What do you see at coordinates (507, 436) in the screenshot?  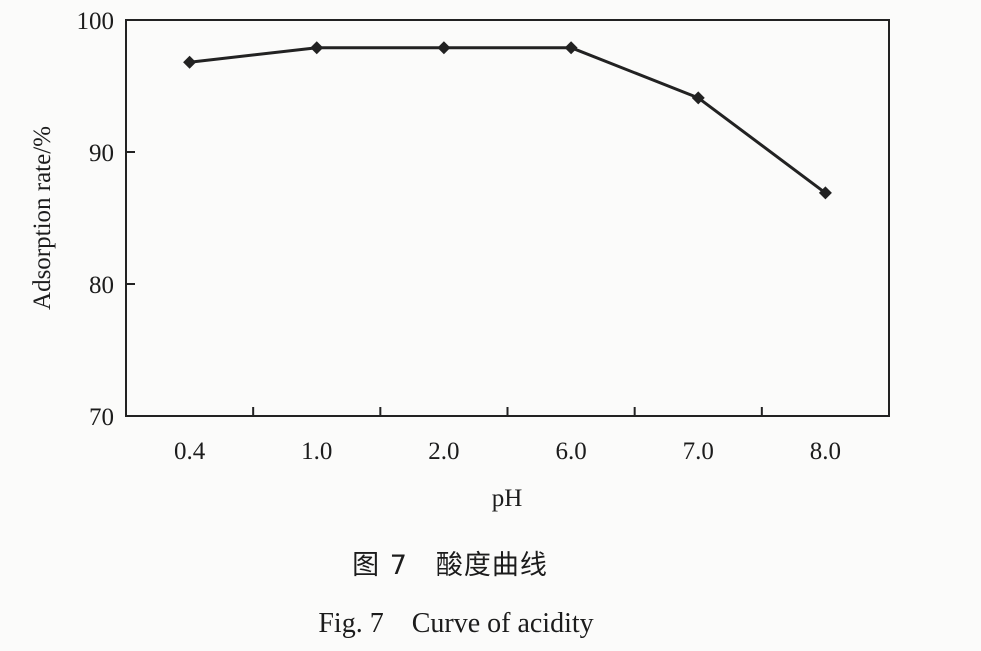 I see `x-axis-ticks: 0.4 1.0 2.0 6.0 7.0 8.0` at bounding box center [507, 436].